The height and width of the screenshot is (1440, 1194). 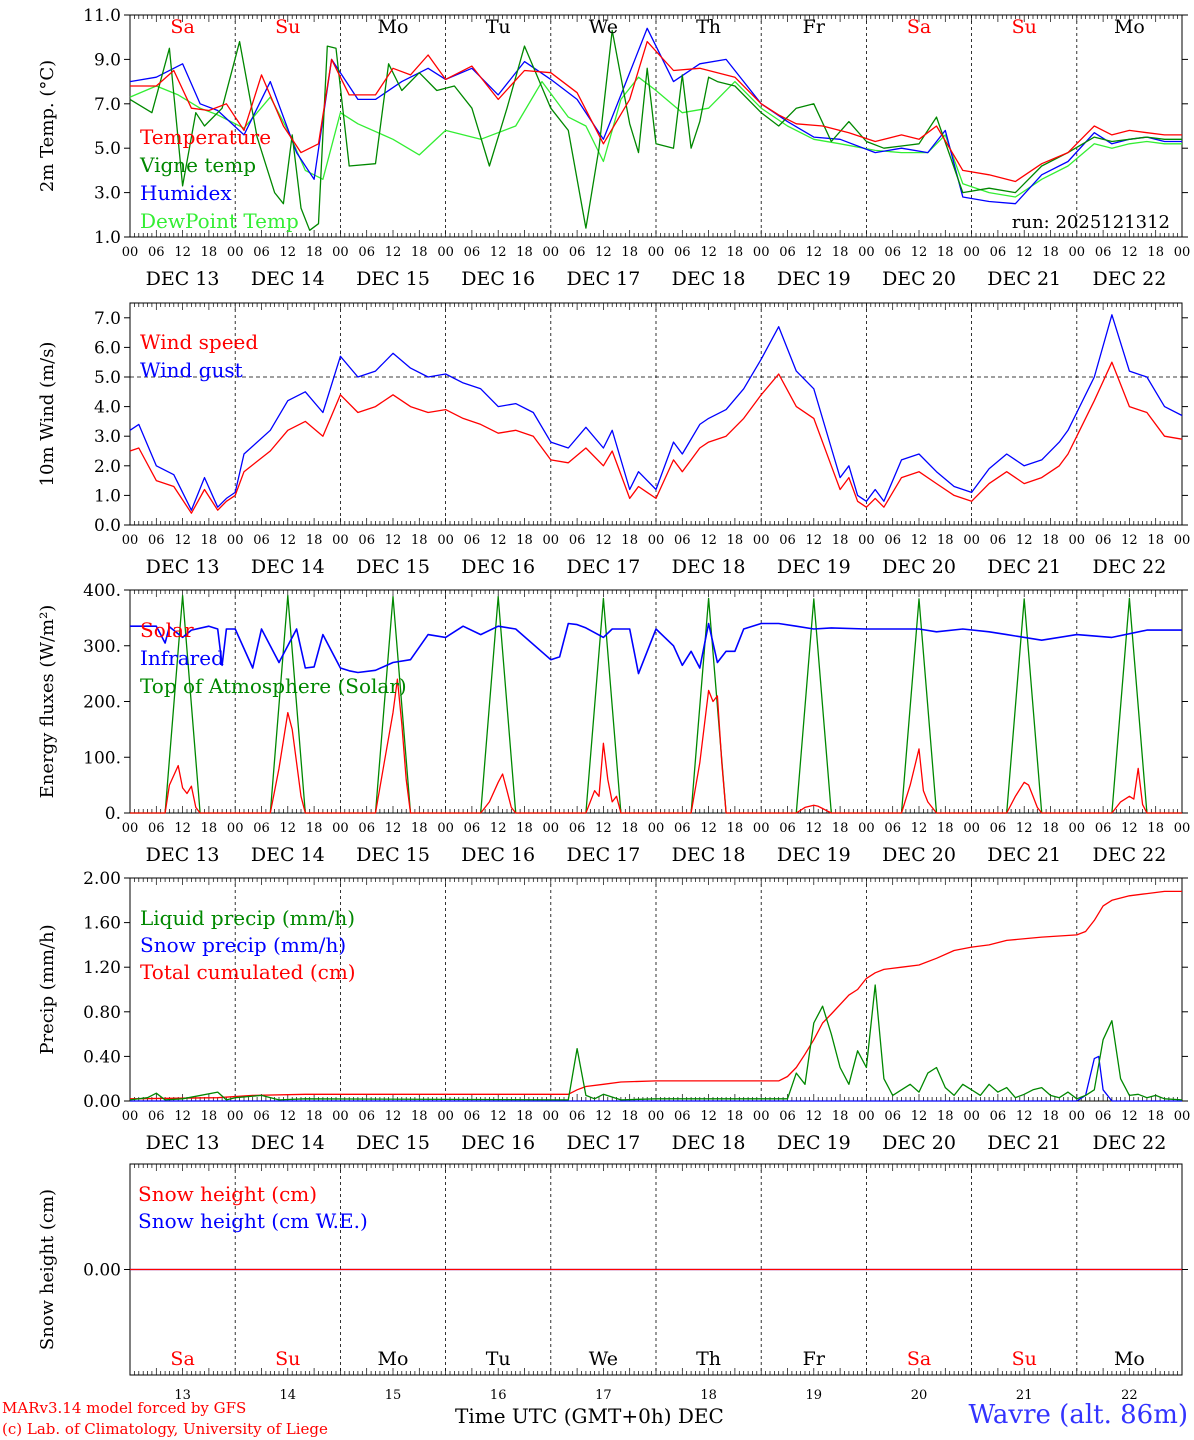 What do you see at coordinates (47, 1269) in the screenshot?
I see `y-axis-label: Snow height (cm)` at bounding box center [47, 1269].